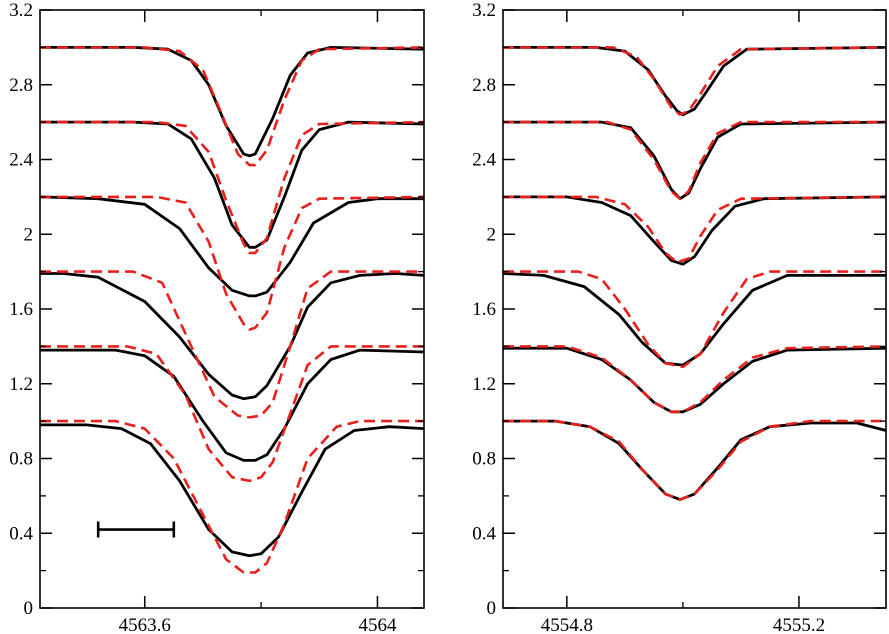 The width and height of the screenshot is (889, 634). I want to click on x-tick-label: 4564, so click(377, 624).